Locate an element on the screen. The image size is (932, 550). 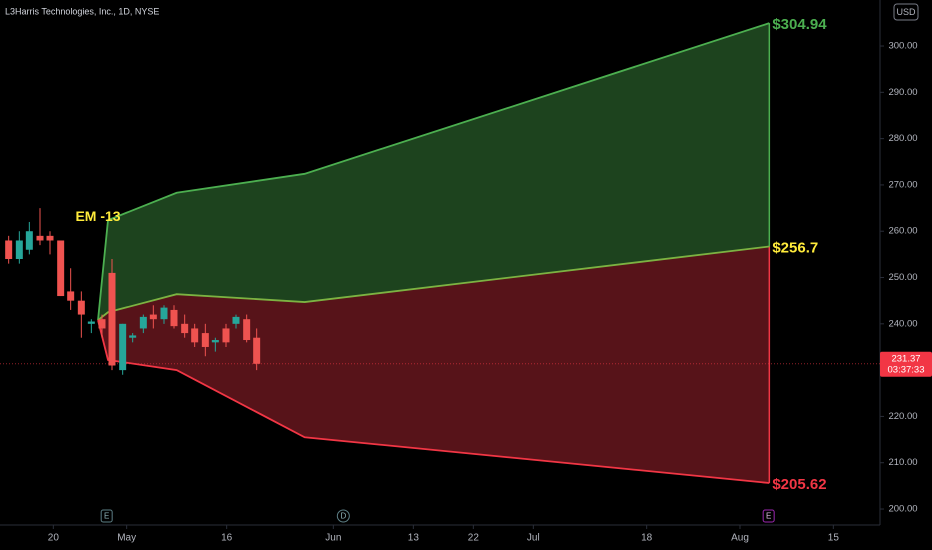
y-tick-label: 300.00 is located at coordinates (902, 46).